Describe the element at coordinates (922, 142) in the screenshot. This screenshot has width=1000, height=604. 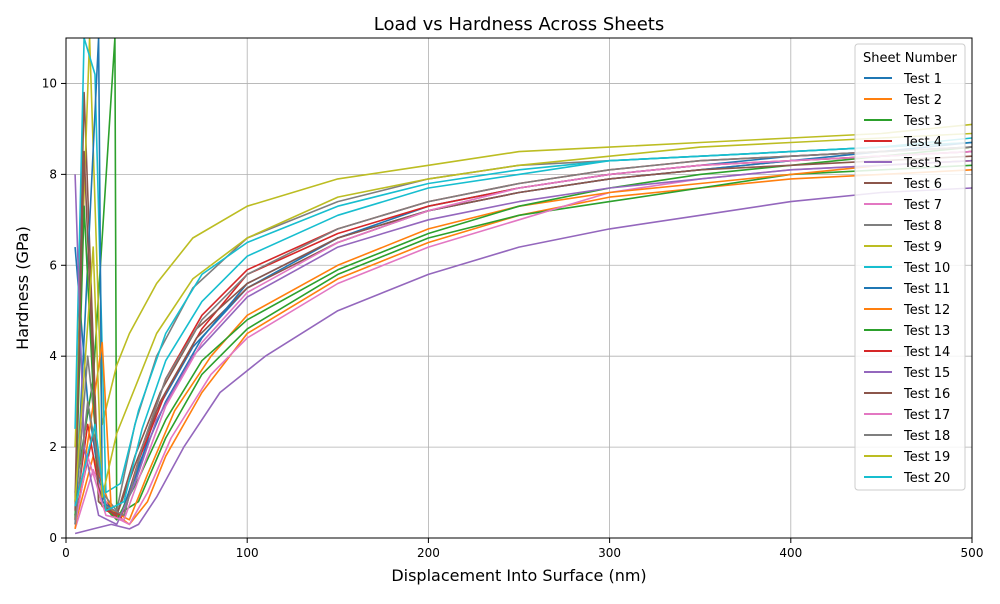
I see `legend-label: Test 4` at that location.